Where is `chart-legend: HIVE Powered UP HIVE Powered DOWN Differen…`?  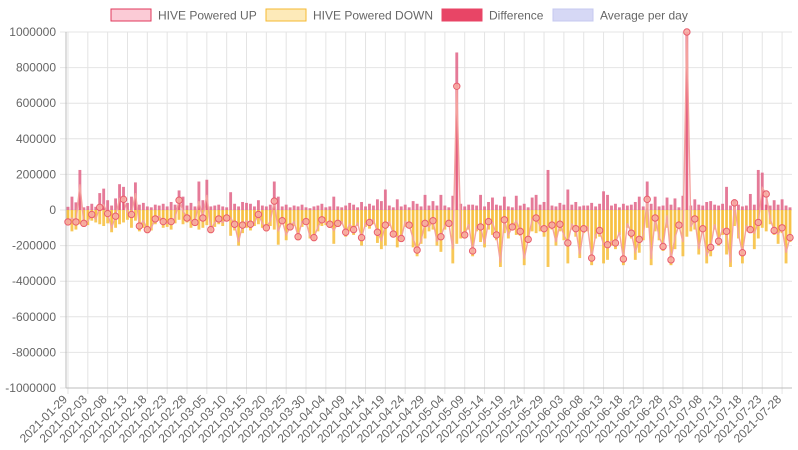 chart-legend: HIVE Powered UP HIVE Powered DOWN Differen… is located at coordinates (399, 15).